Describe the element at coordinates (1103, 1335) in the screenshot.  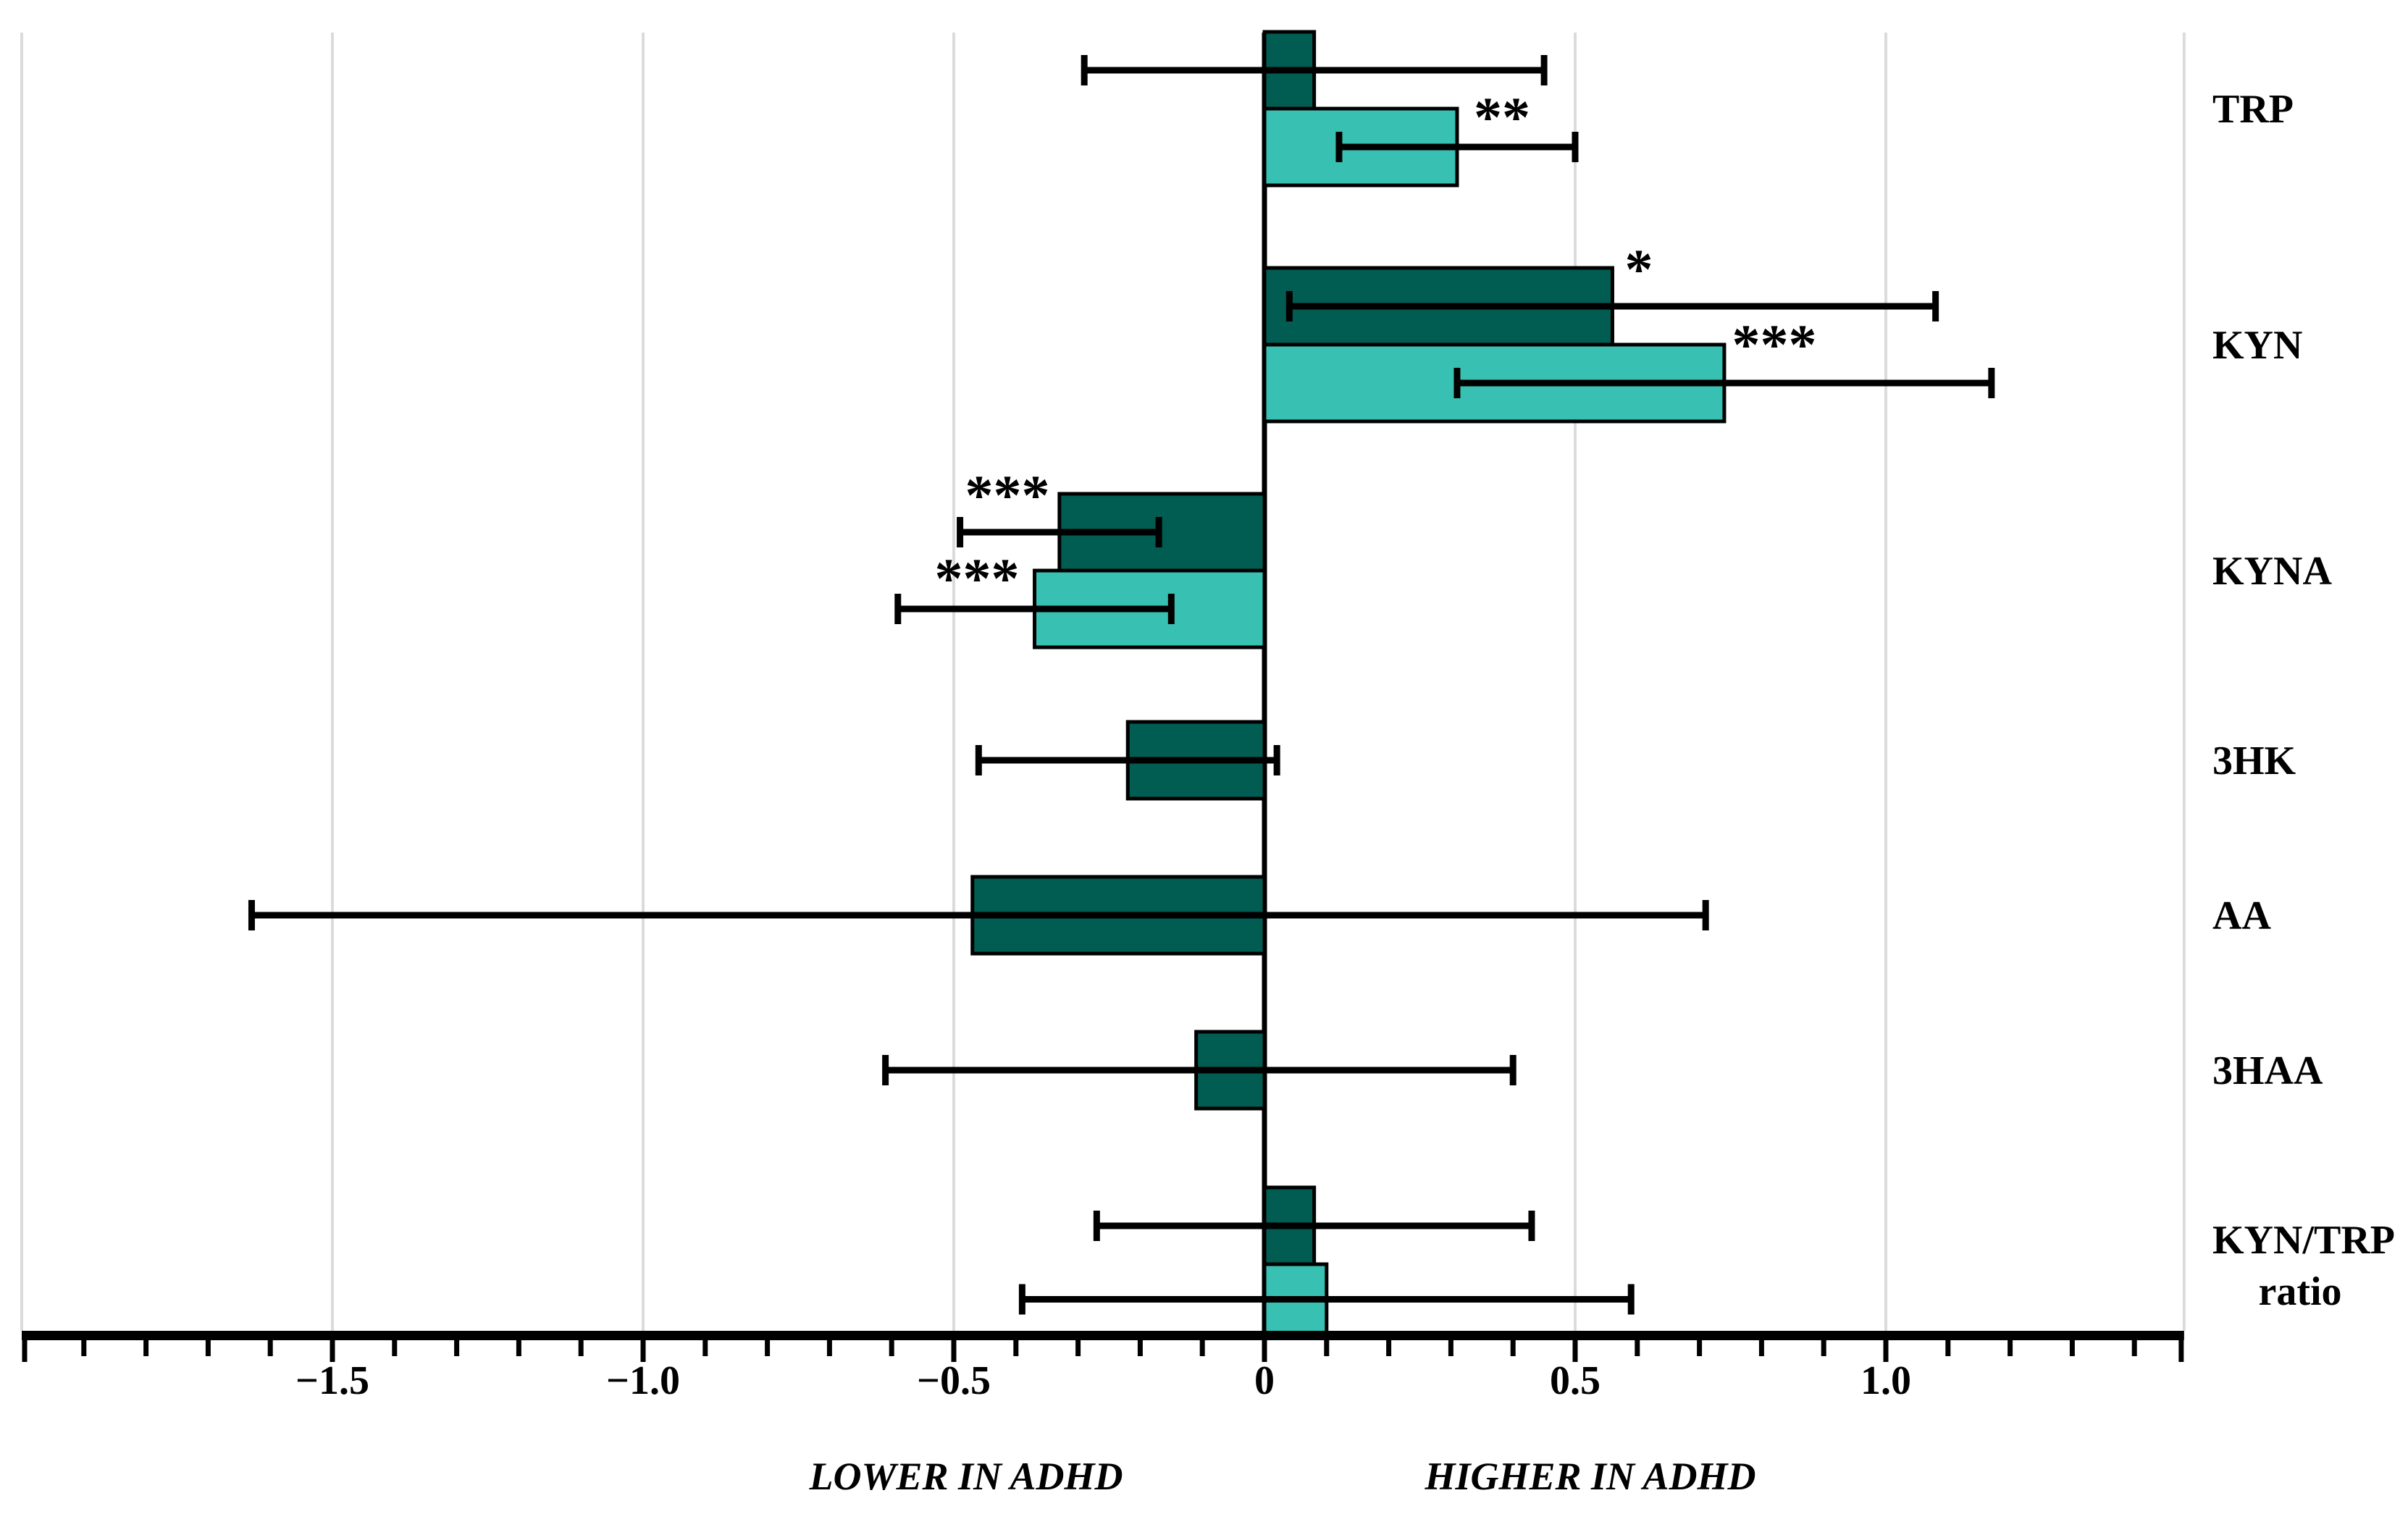
I see `x-axis-line` at that location.